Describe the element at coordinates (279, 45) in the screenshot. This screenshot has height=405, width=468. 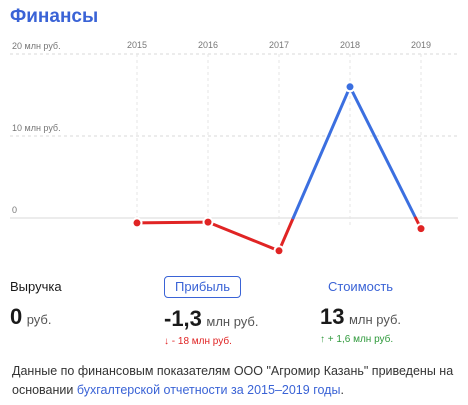
I see `x-tick-label: 2017` at that location.